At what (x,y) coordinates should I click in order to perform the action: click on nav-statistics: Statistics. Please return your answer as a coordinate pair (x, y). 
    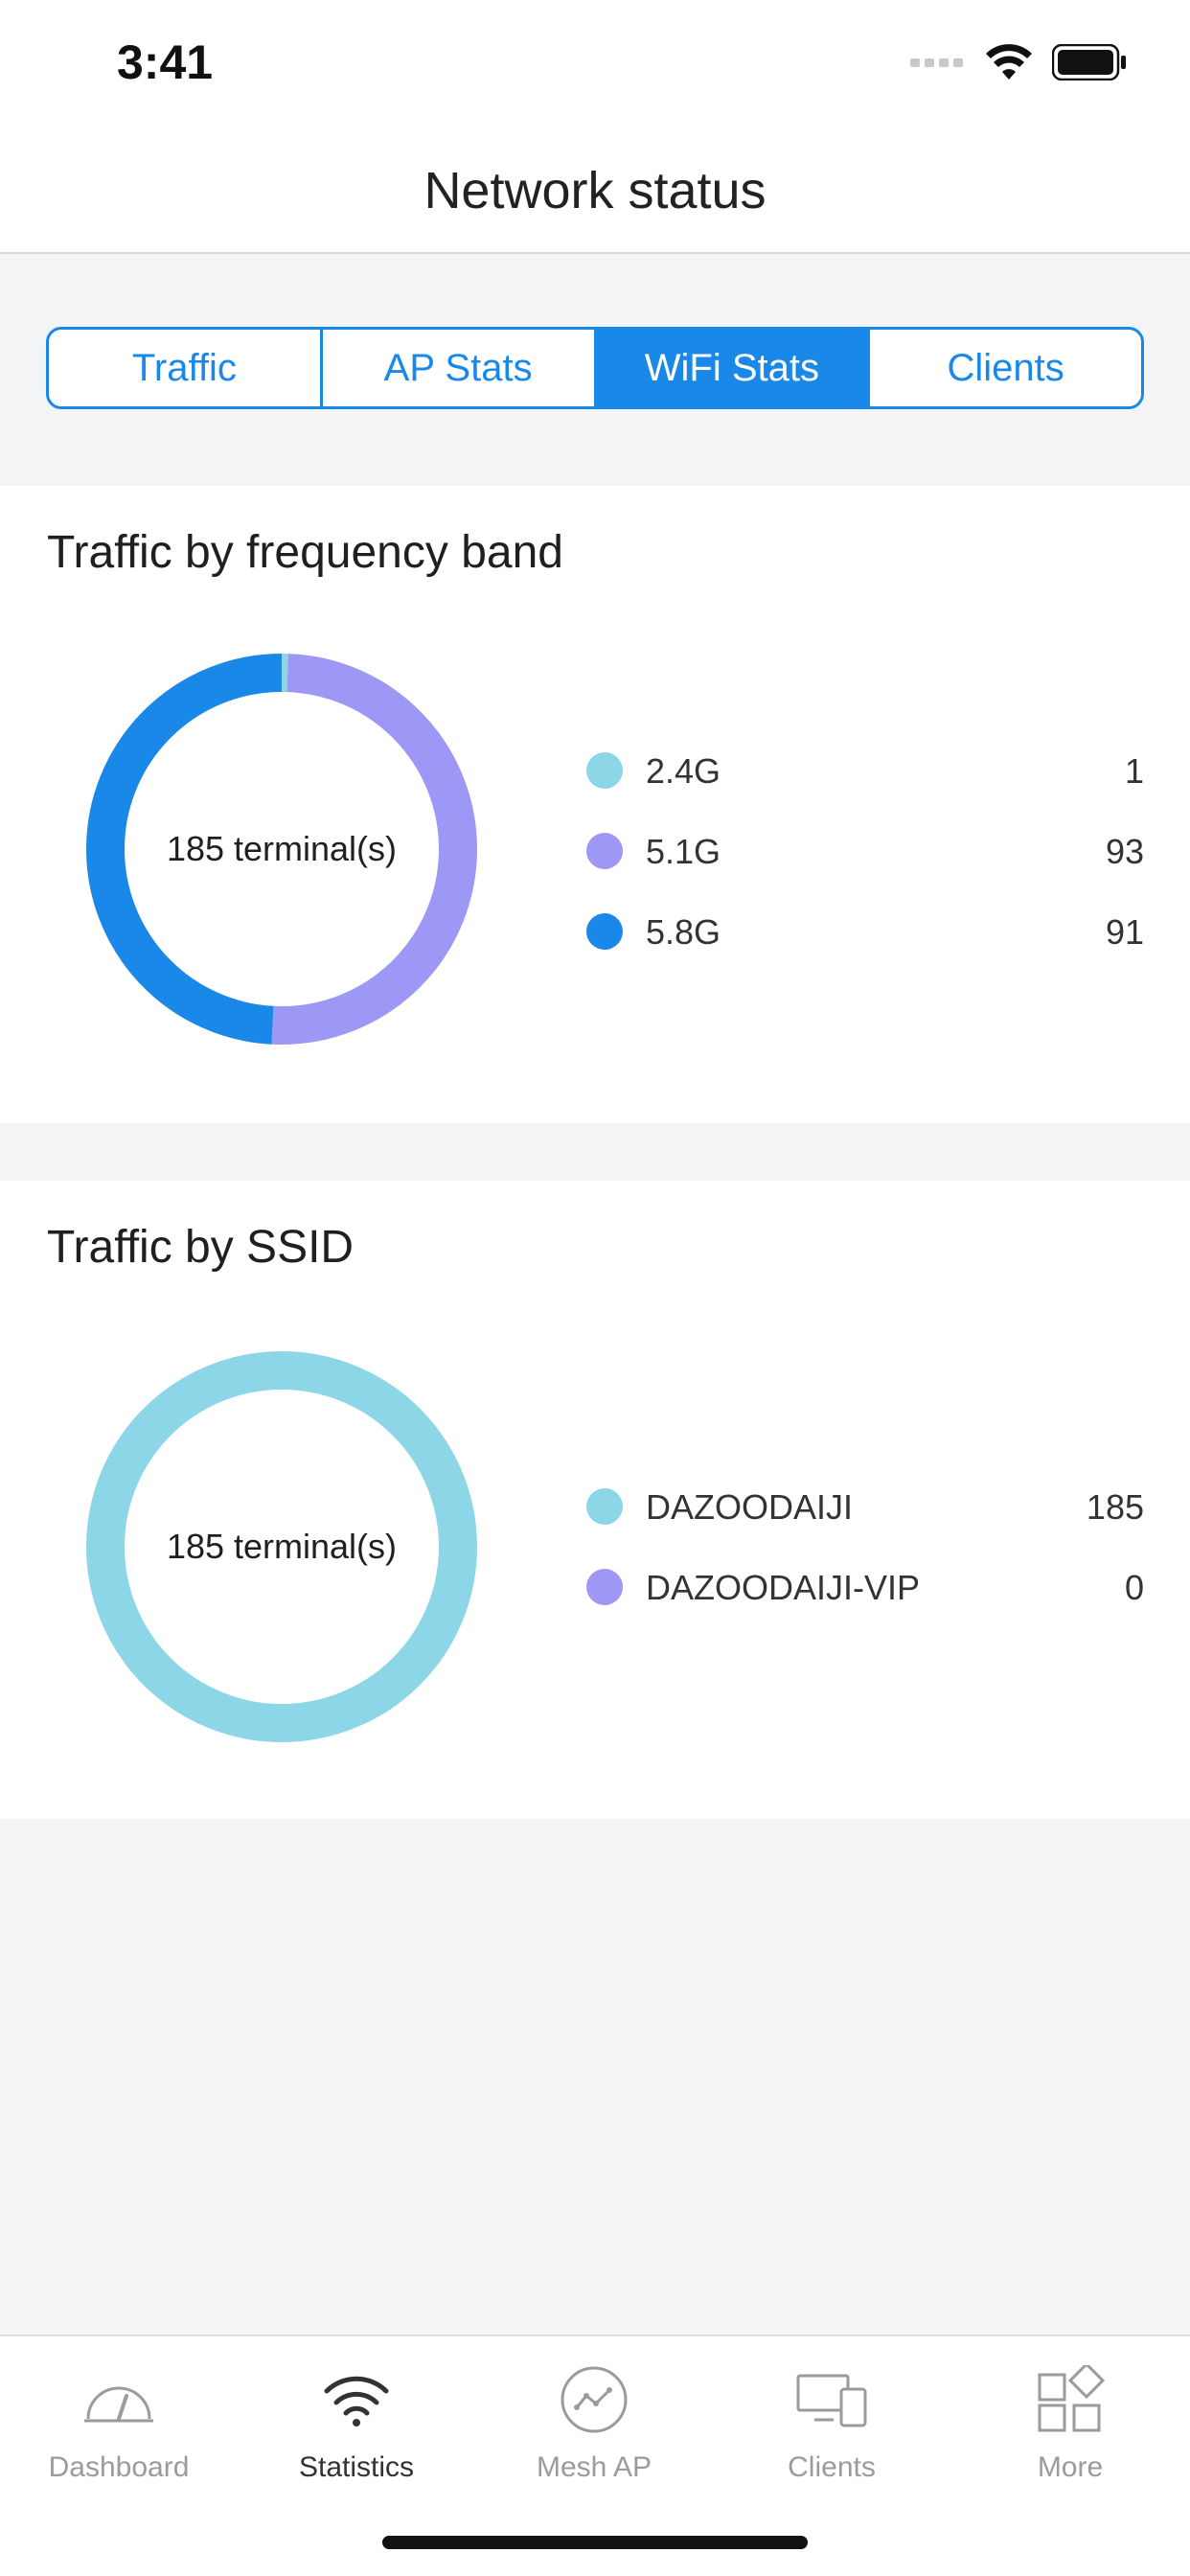
    Looking at the image, I should click on (357, 2432).